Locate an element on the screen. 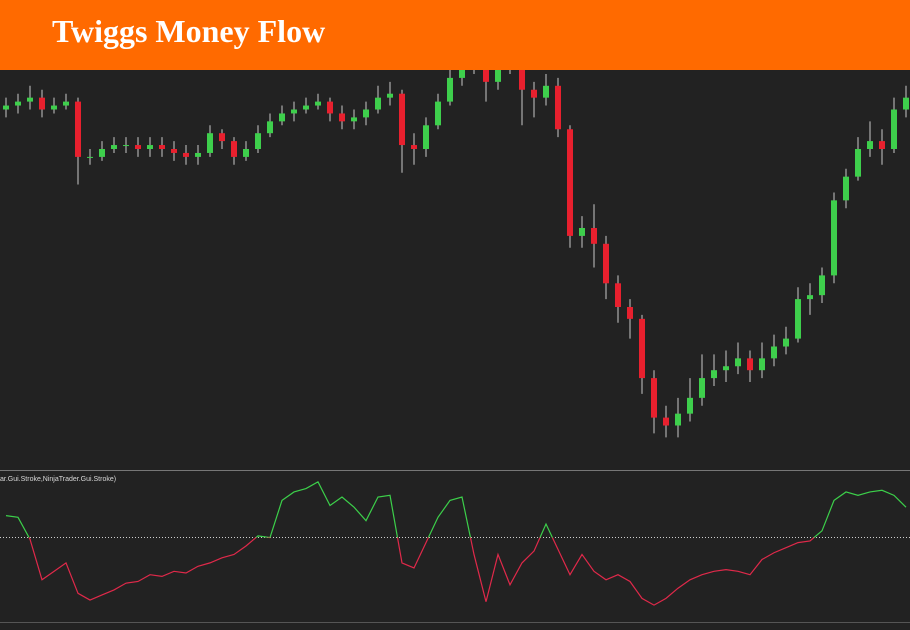 The width and height of the screenshot is (910, 630). indicator-line-positive is located at coordinates (456, 509).